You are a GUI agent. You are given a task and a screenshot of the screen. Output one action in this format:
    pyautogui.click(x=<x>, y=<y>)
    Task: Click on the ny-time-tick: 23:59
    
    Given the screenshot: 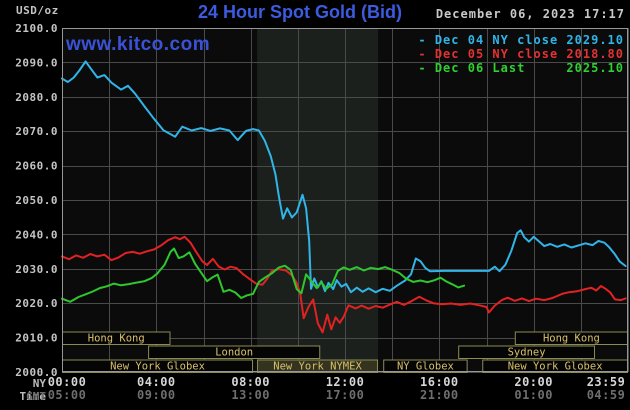 What is the action you would take?
    pyautogui.click(x=606, y=382)
    